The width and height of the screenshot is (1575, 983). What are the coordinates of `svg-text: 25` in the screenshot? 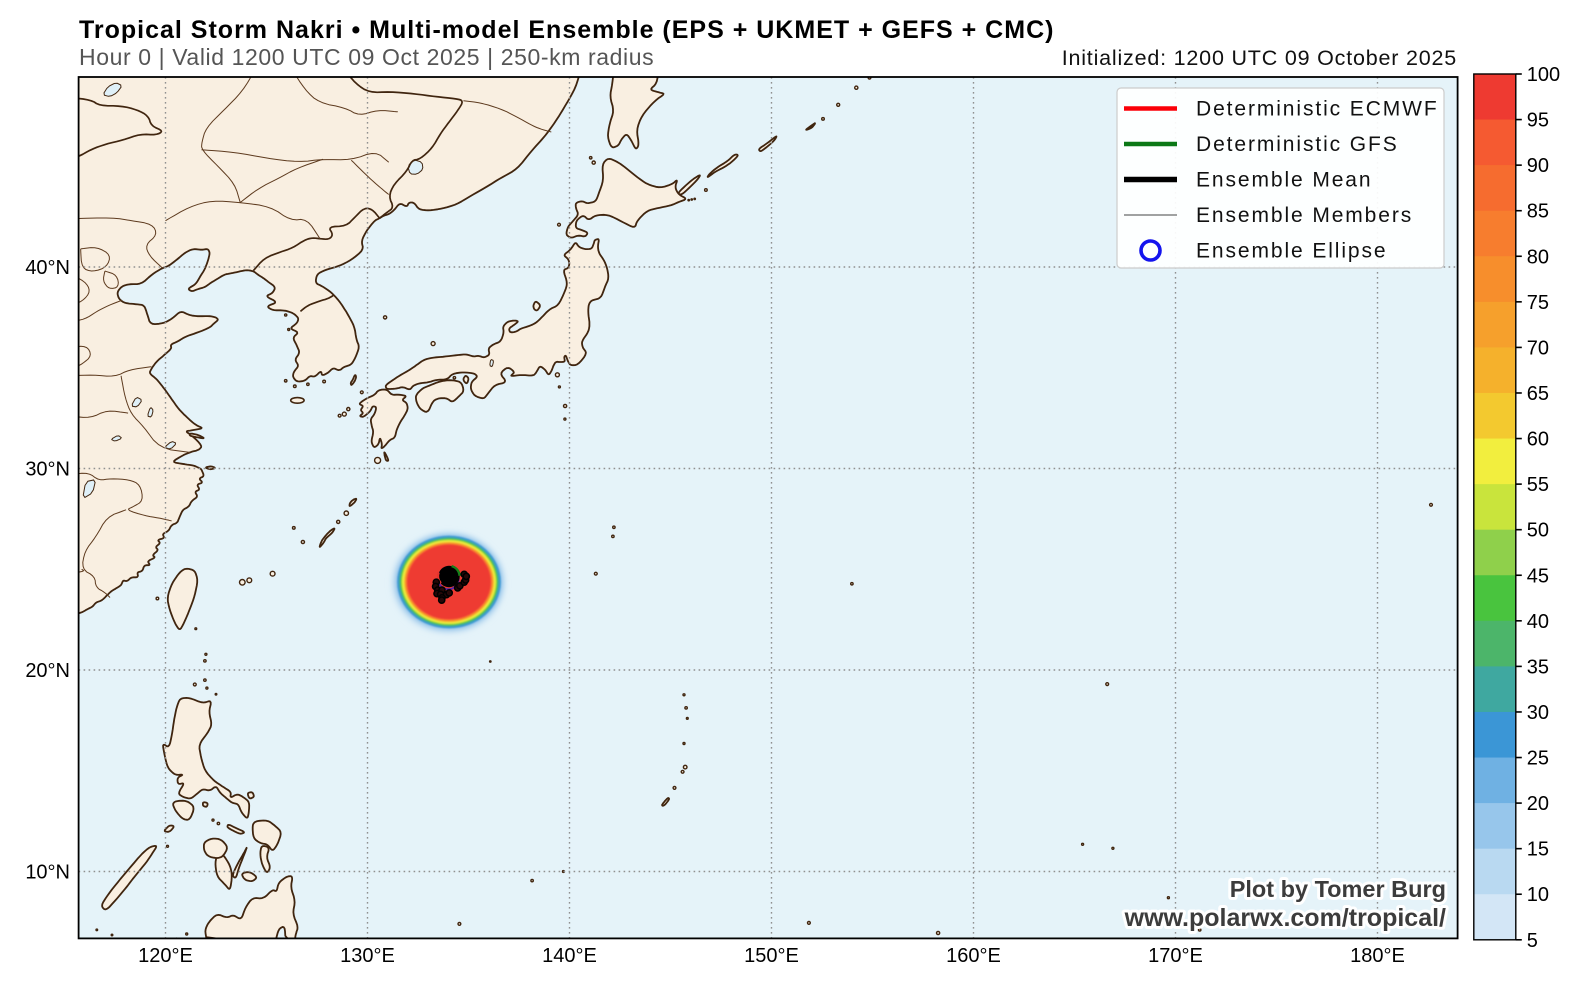 It's located at (1538, 759).